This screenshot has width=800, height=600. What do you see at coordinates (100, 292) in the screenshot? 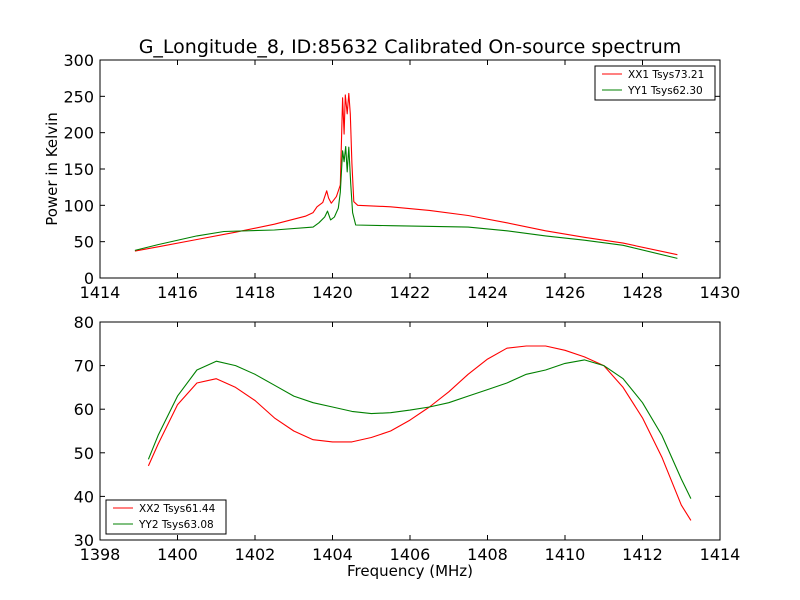
I see `top-x-tick-label: 1414` at bounding box center [100, 292].